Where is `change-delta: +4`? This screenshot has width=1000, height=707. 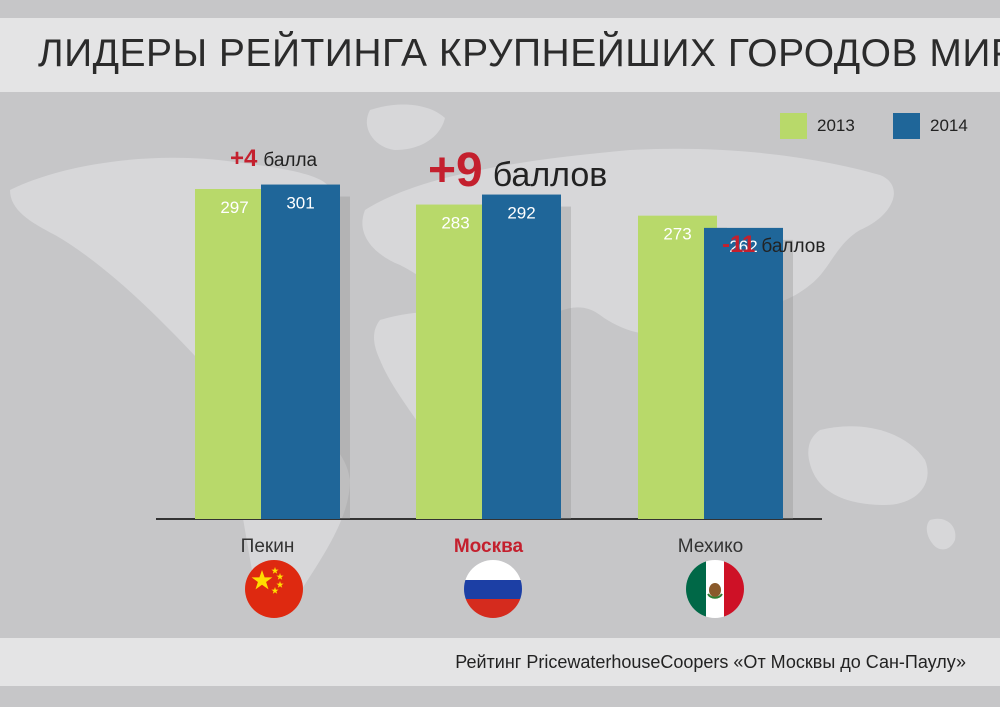 change-delta: +4 is located at coordinates (244, 158).